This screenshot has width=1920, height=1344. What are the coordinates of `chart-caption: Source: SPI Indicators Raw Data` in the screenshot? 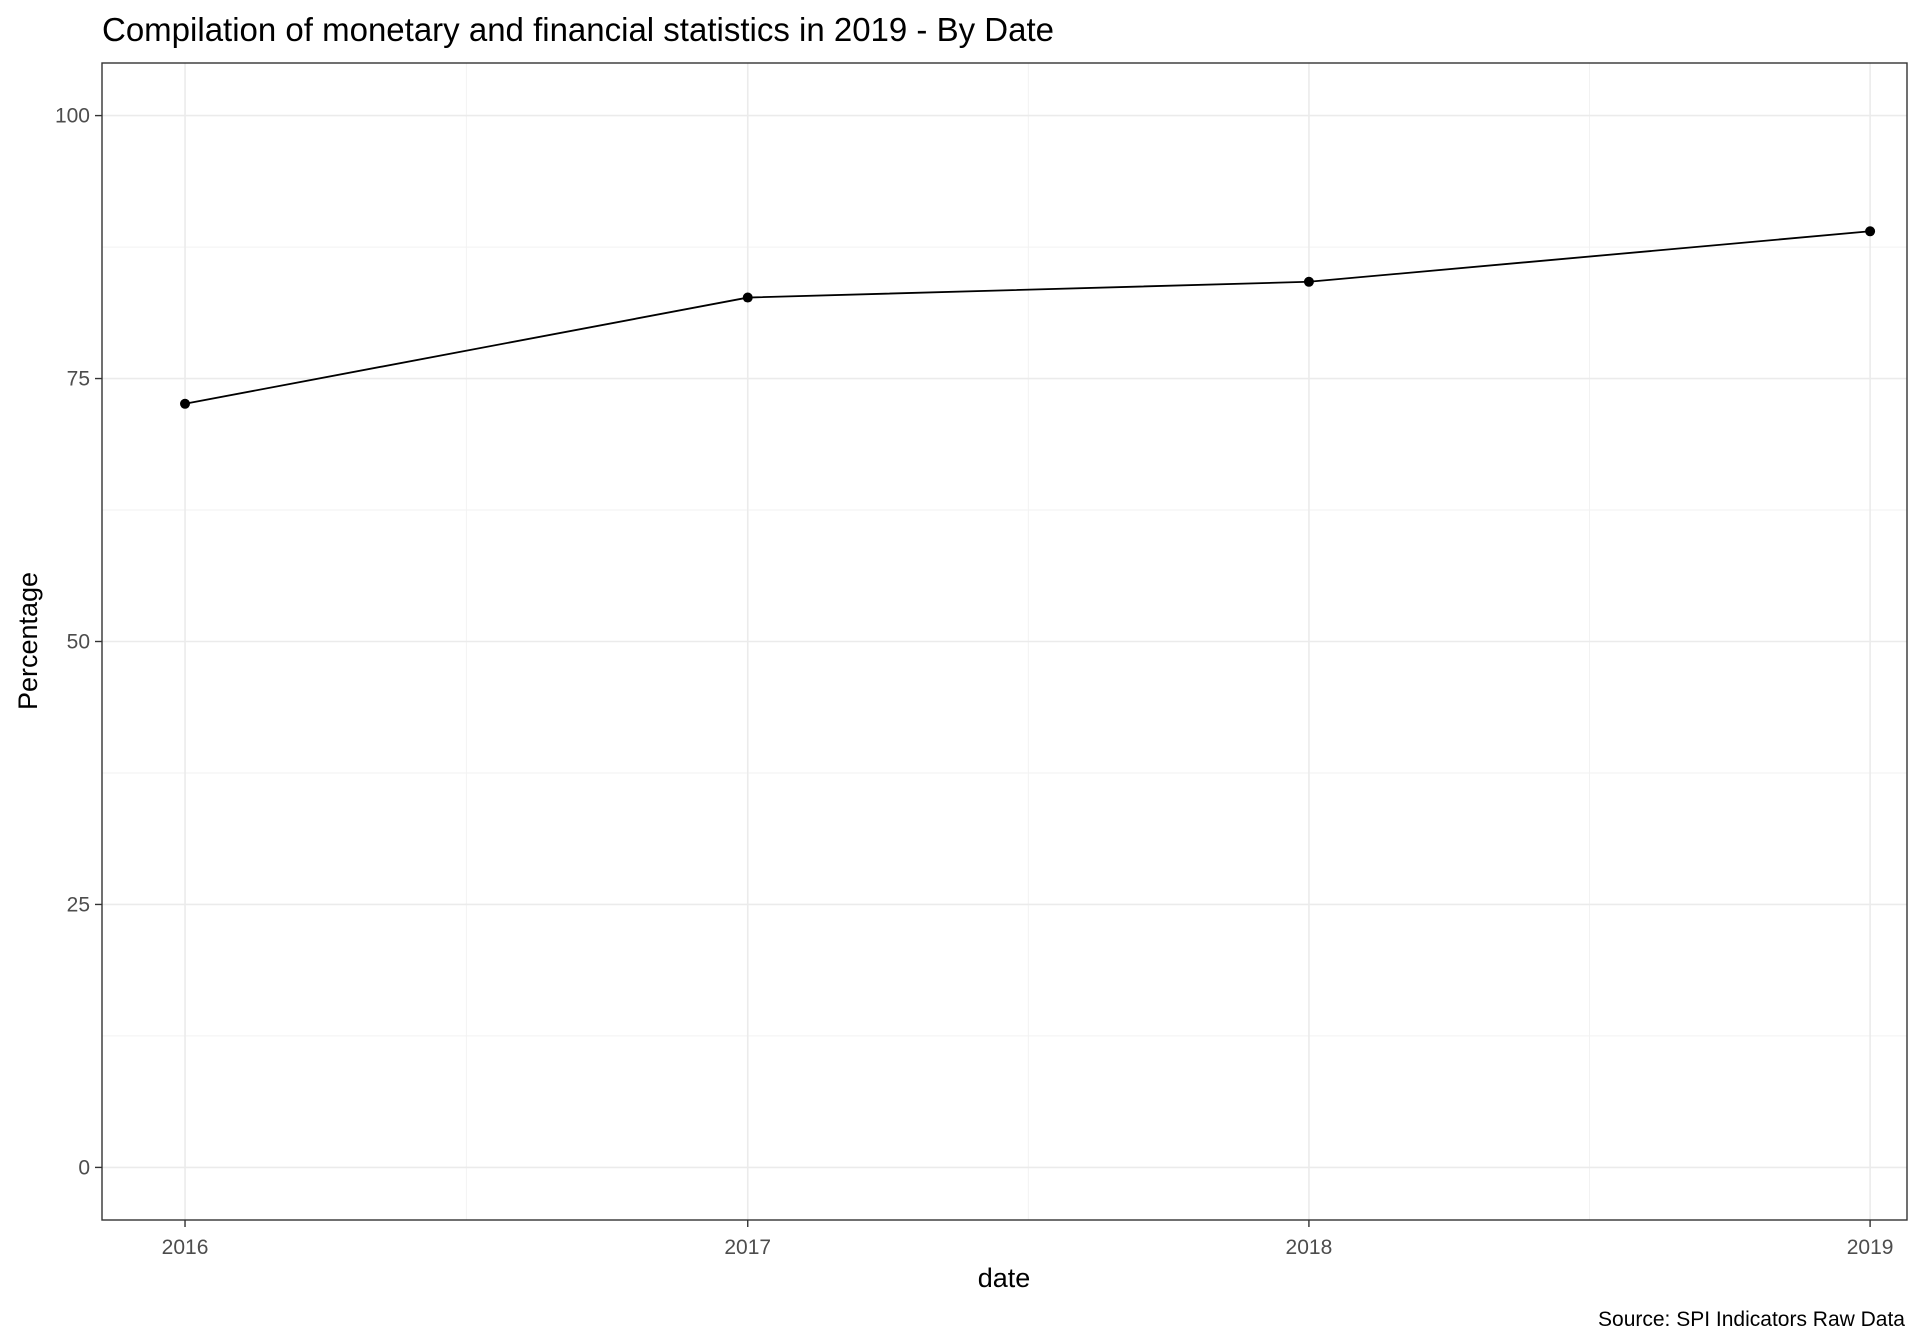 It's located at (1751, 1319).